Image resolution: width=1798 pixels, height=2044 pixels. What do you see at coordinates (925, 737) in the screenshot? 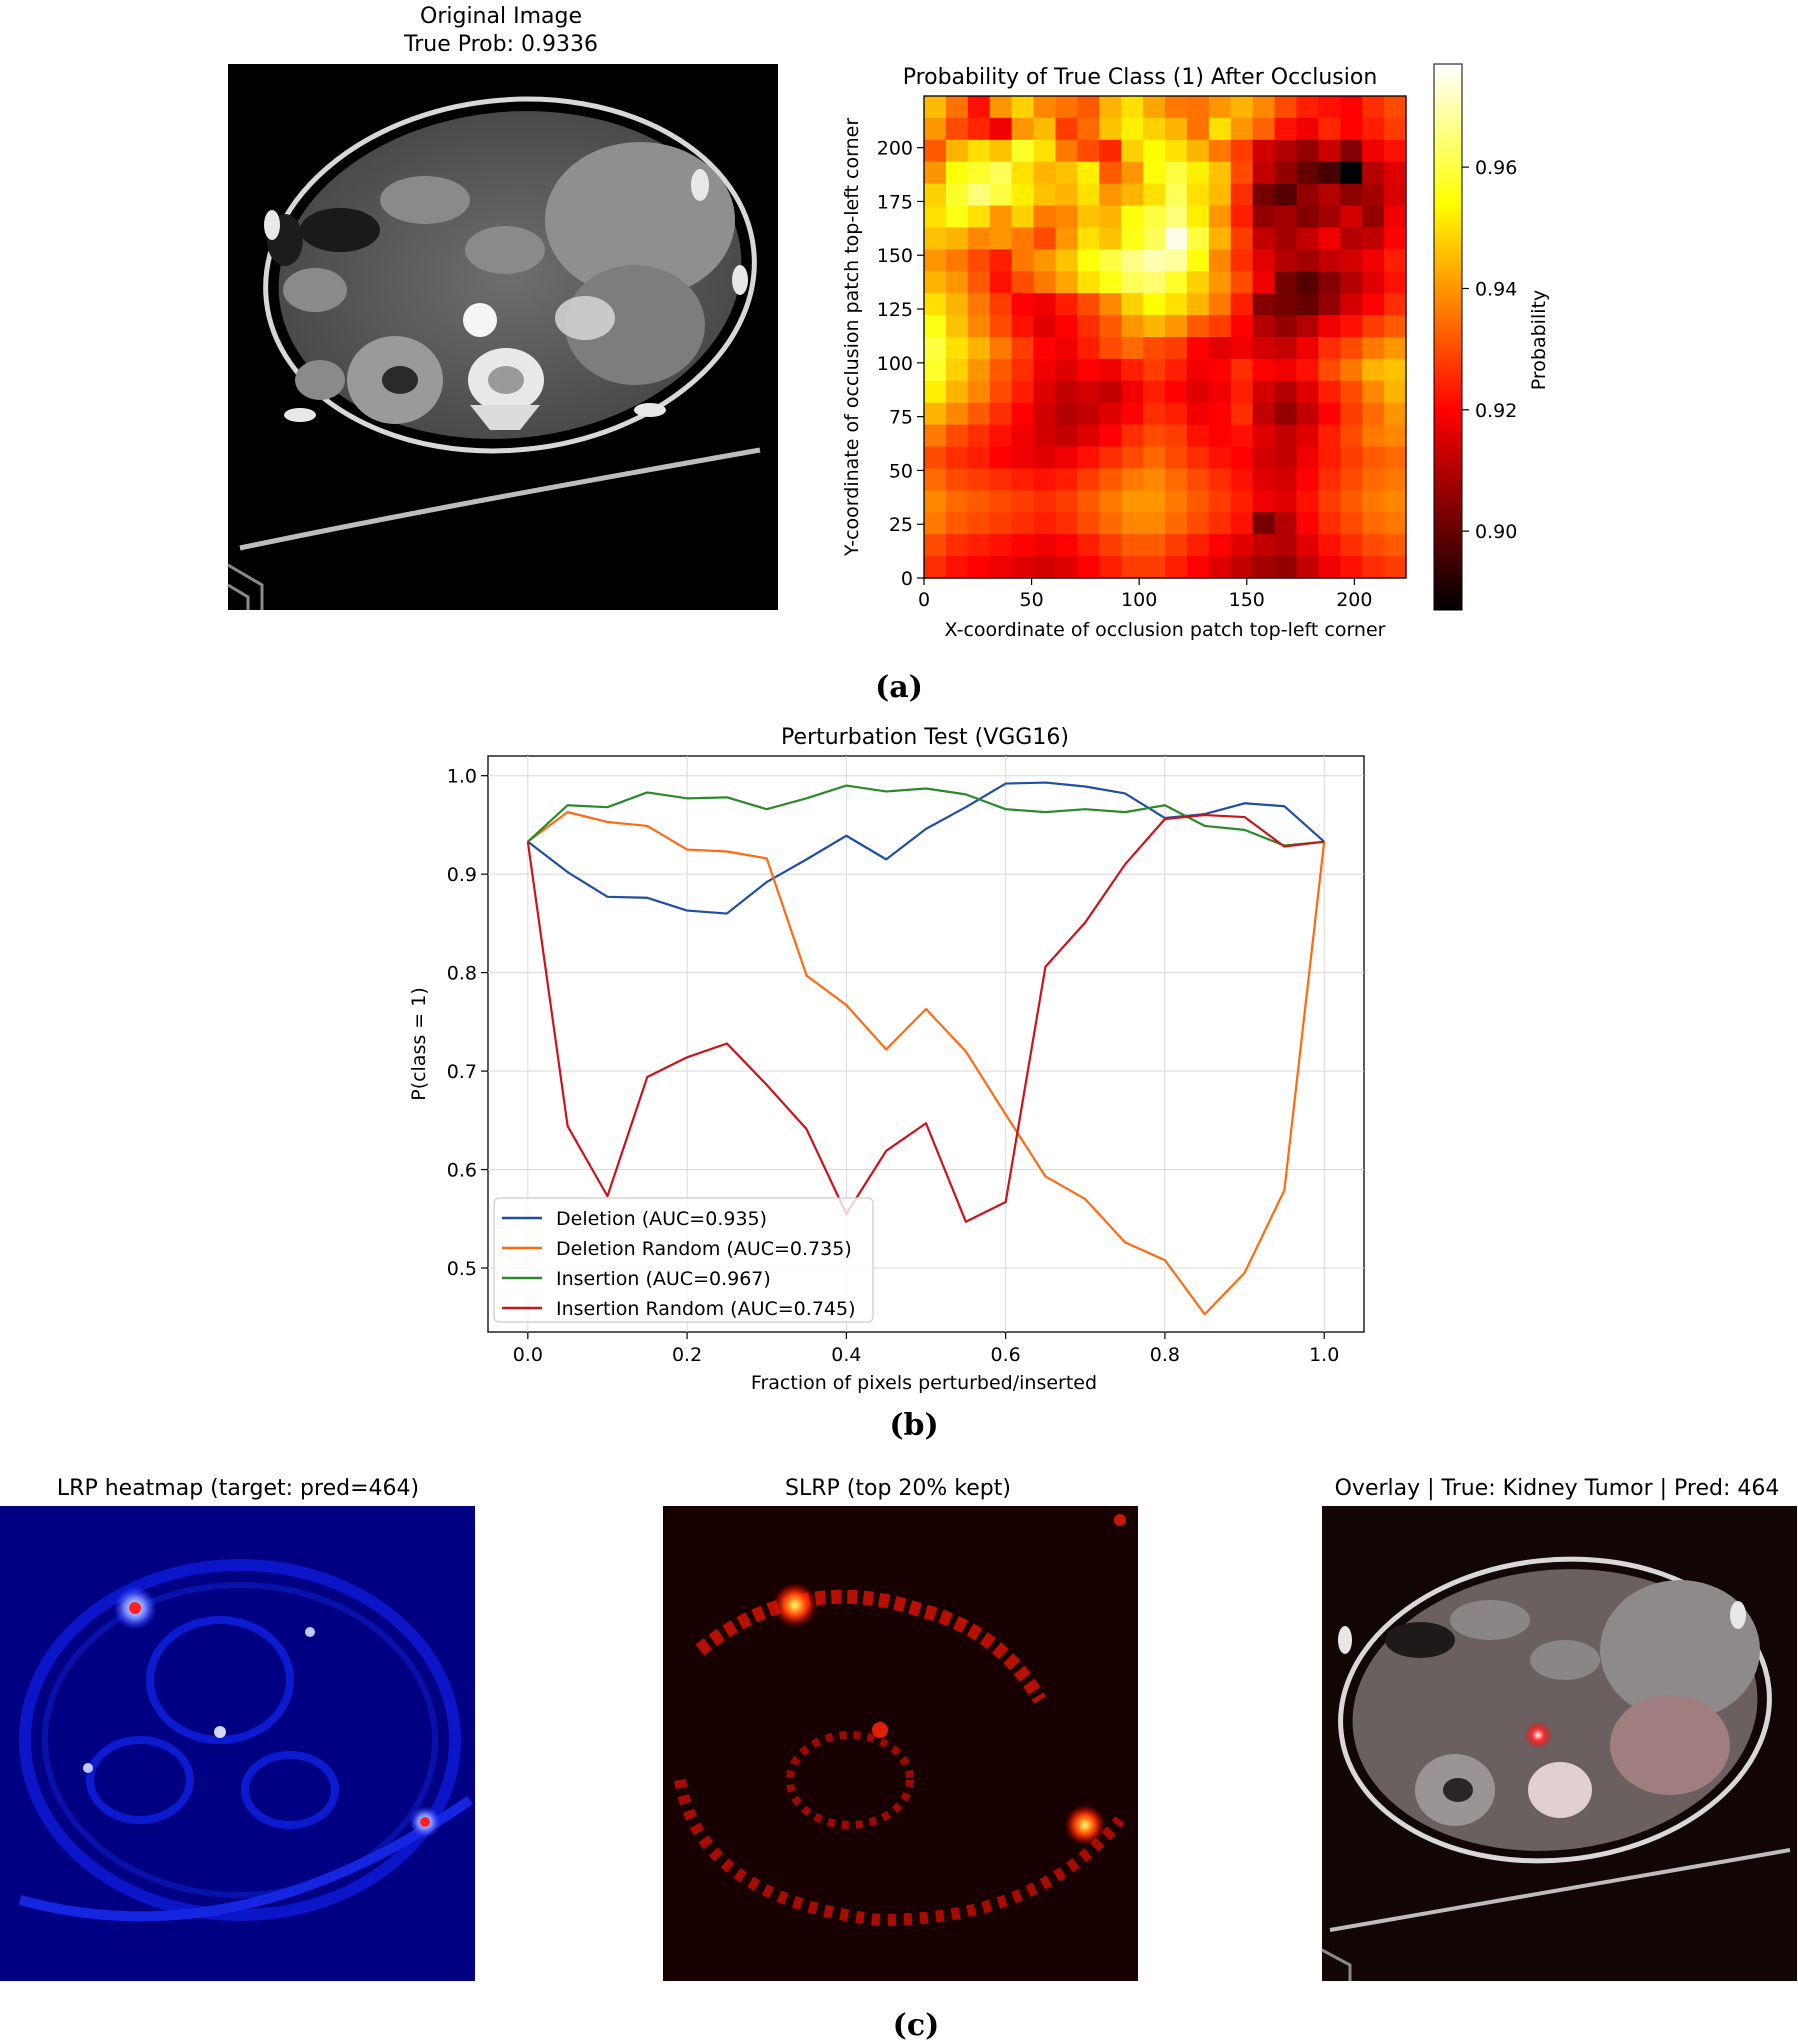
I see `line-chart-title: Perturbation Test (VGG16)` at bounding box center [925, 737].